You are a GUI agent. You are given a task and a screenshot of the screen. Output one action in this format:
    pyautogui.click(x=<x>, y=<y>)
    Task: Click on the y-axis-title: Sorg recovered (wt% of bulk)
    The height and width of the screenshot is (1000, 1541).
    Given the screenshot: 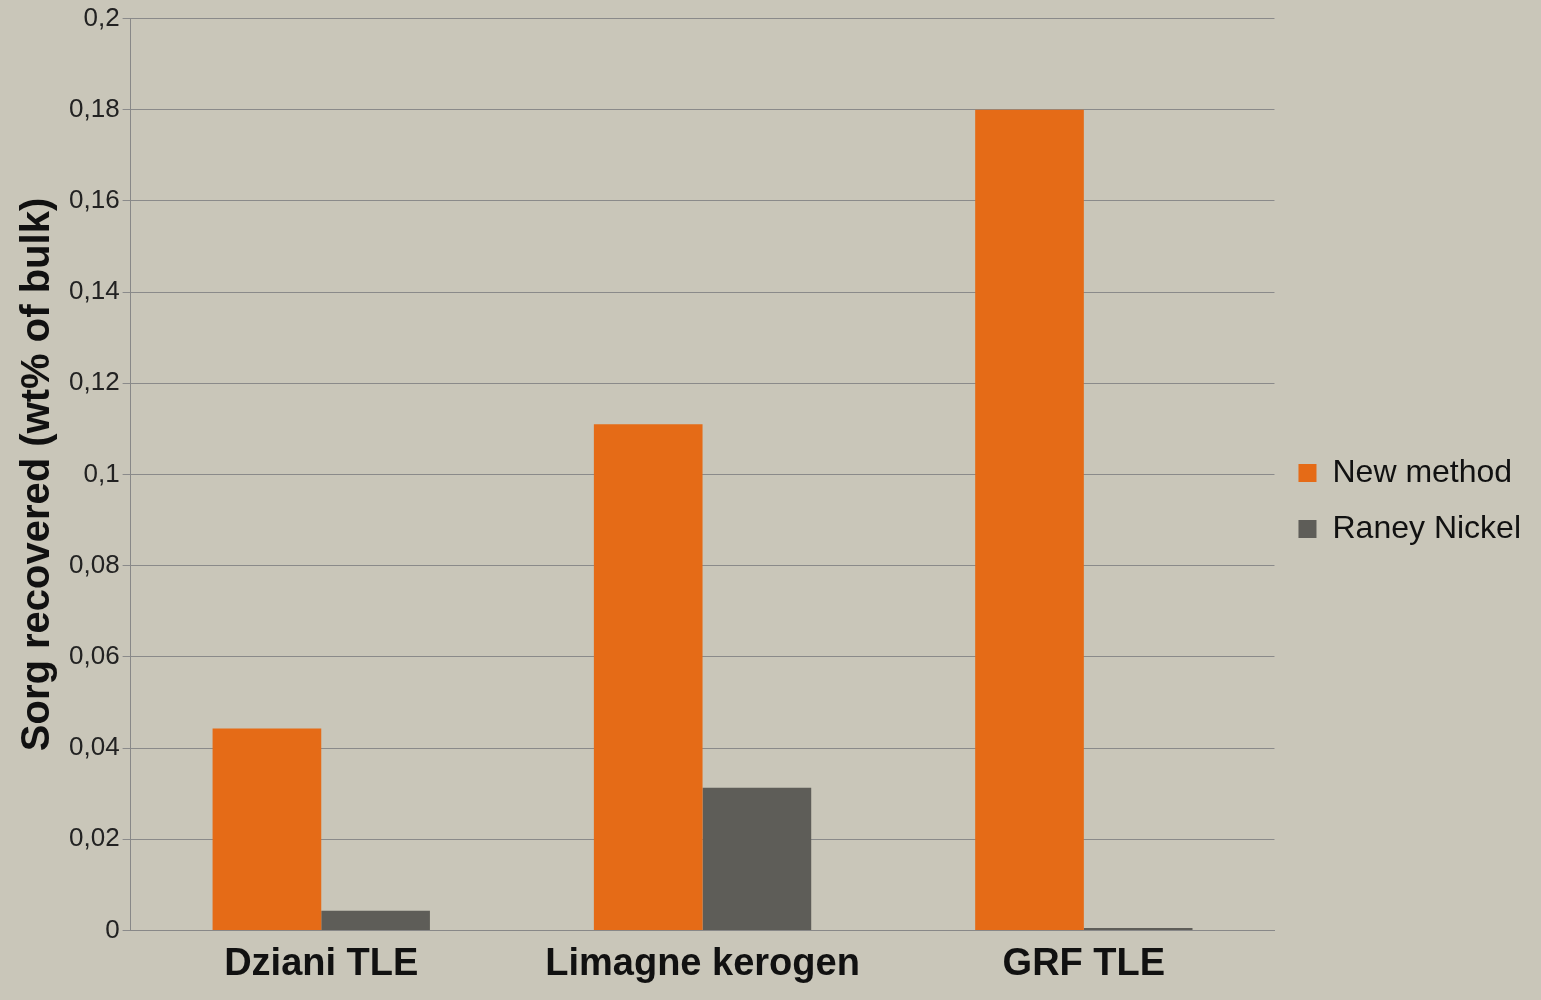 What is the action you would take?
    pyautogui.click(x=35, y=474)
    